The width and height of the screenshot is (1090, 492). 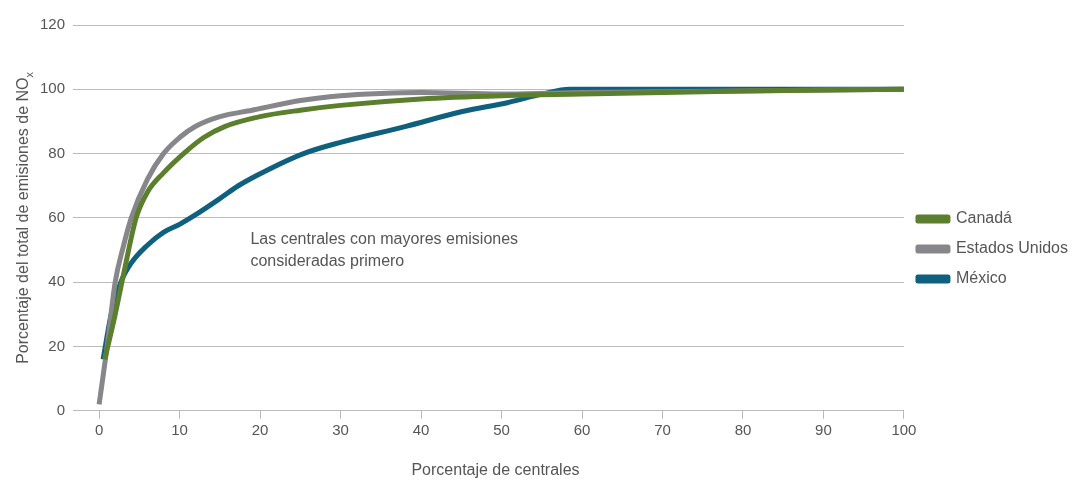 I want to click on x-tick-label: 40, so click(x=421, y=429).